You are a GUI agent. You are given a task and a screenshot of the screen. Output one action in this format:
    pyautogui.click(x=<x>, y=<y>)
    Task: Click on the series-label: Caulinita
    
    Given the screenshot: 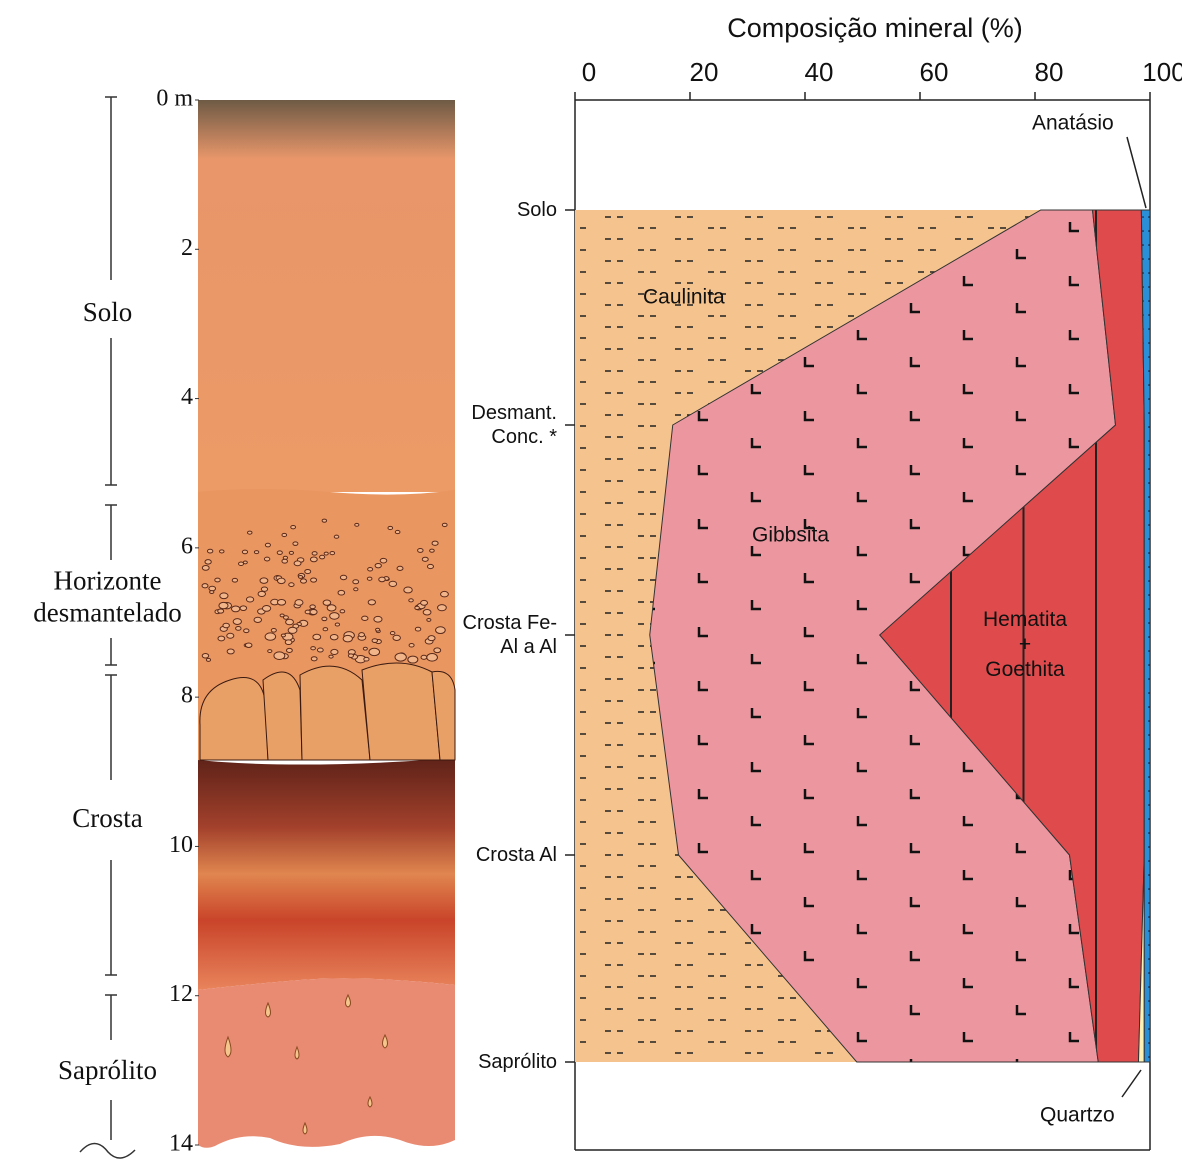 What is the action you would take?
    pyautogui.click(x=684, y=297)
    